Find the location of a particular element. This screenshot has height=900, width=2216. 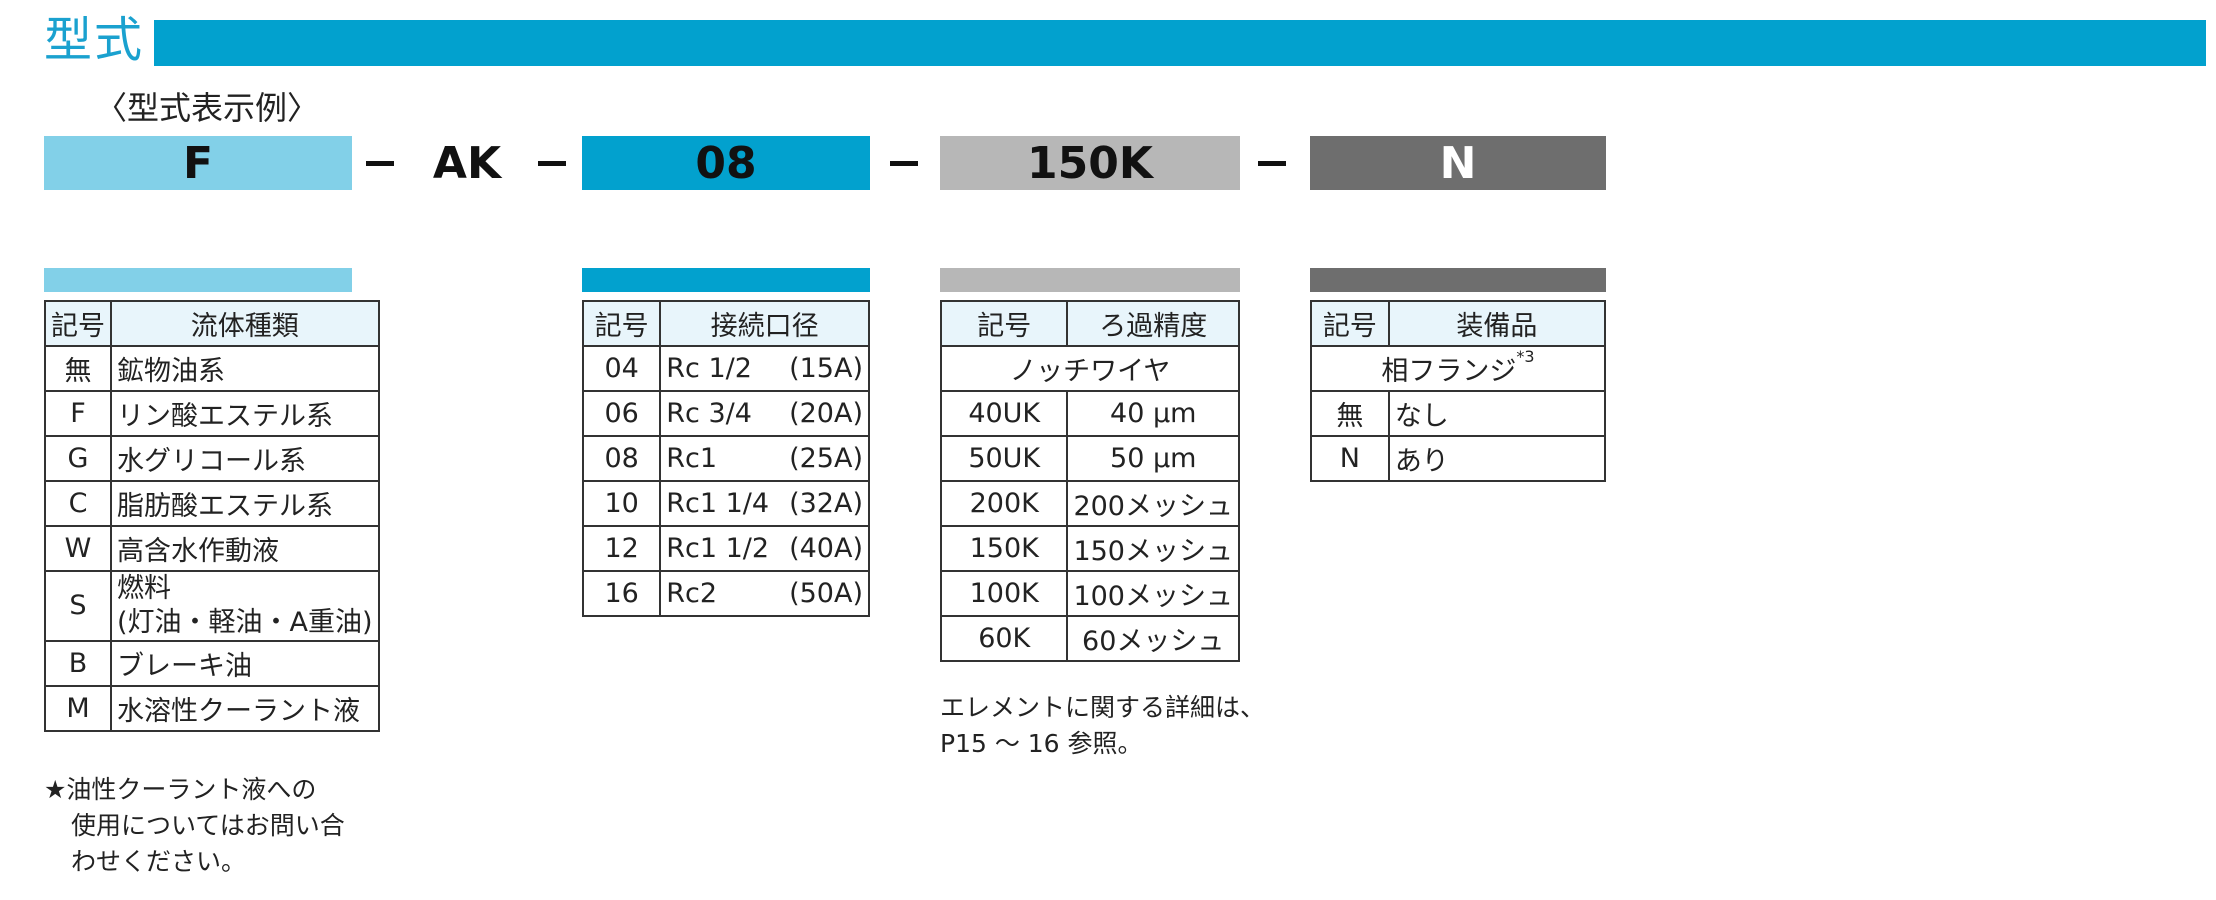

cell-port: Rc2 (50A) is located at coordinates (764, 593).